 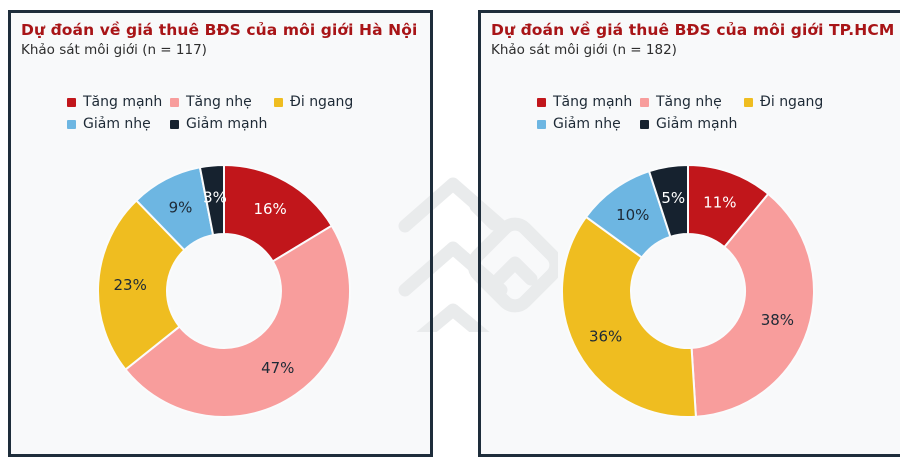 I want to click on donut-slice-label: 9%, so click(x=181, y=208).